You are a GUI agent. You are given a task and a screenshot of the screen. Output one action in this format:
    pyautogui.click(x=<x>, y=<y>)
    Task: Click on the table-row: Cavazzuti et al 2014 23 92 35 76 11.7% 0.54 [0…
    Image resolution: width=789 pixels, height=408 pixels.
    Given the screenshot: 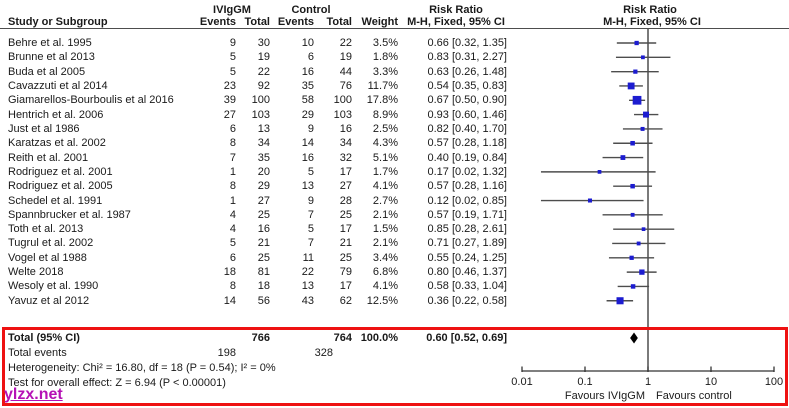 What is the action you would take?
    pyautogui.click(x=394, y=86)
    